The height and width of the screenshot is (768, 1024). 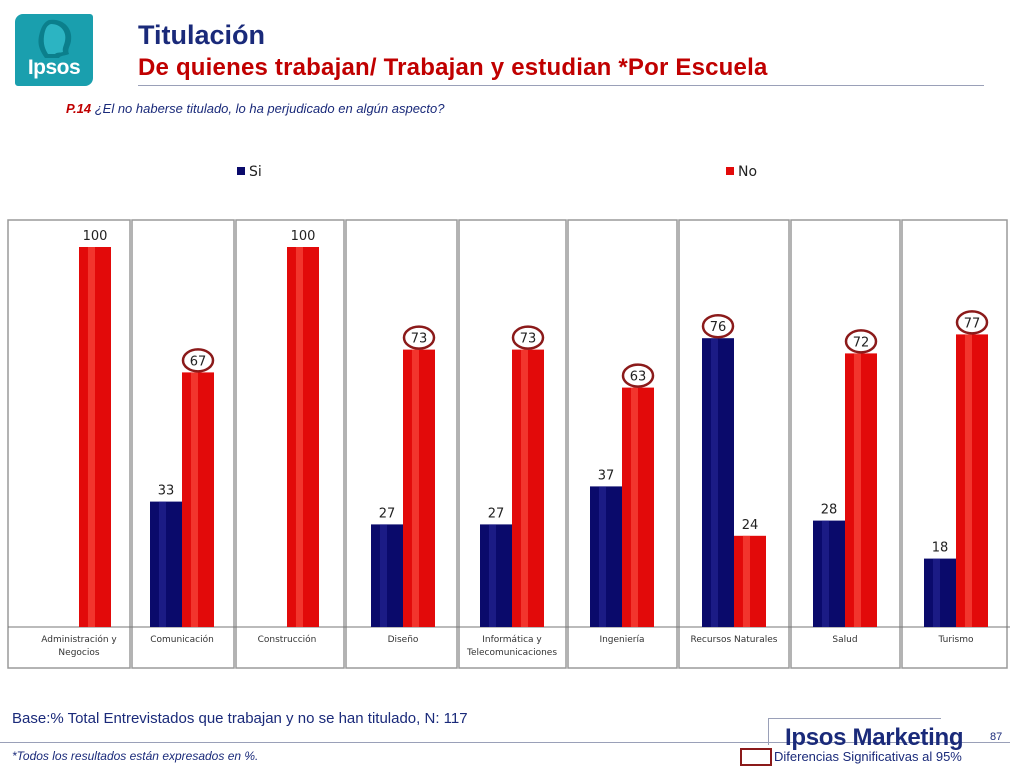 I want to click on title-divider, so click(x=561, y=85).